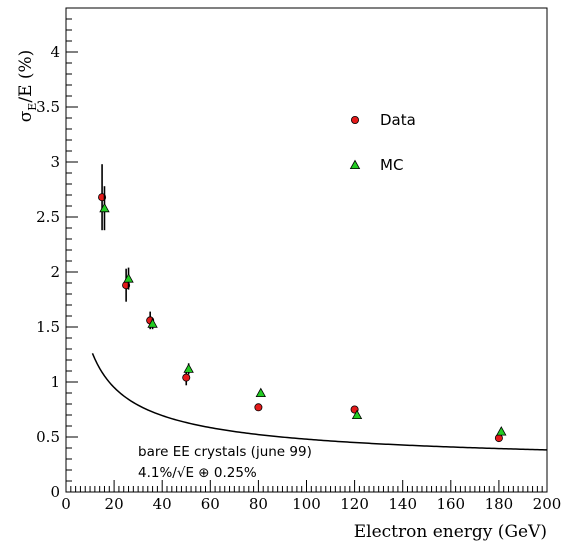  I want to click on y-tick-label: 1.5, so click(48, 327).